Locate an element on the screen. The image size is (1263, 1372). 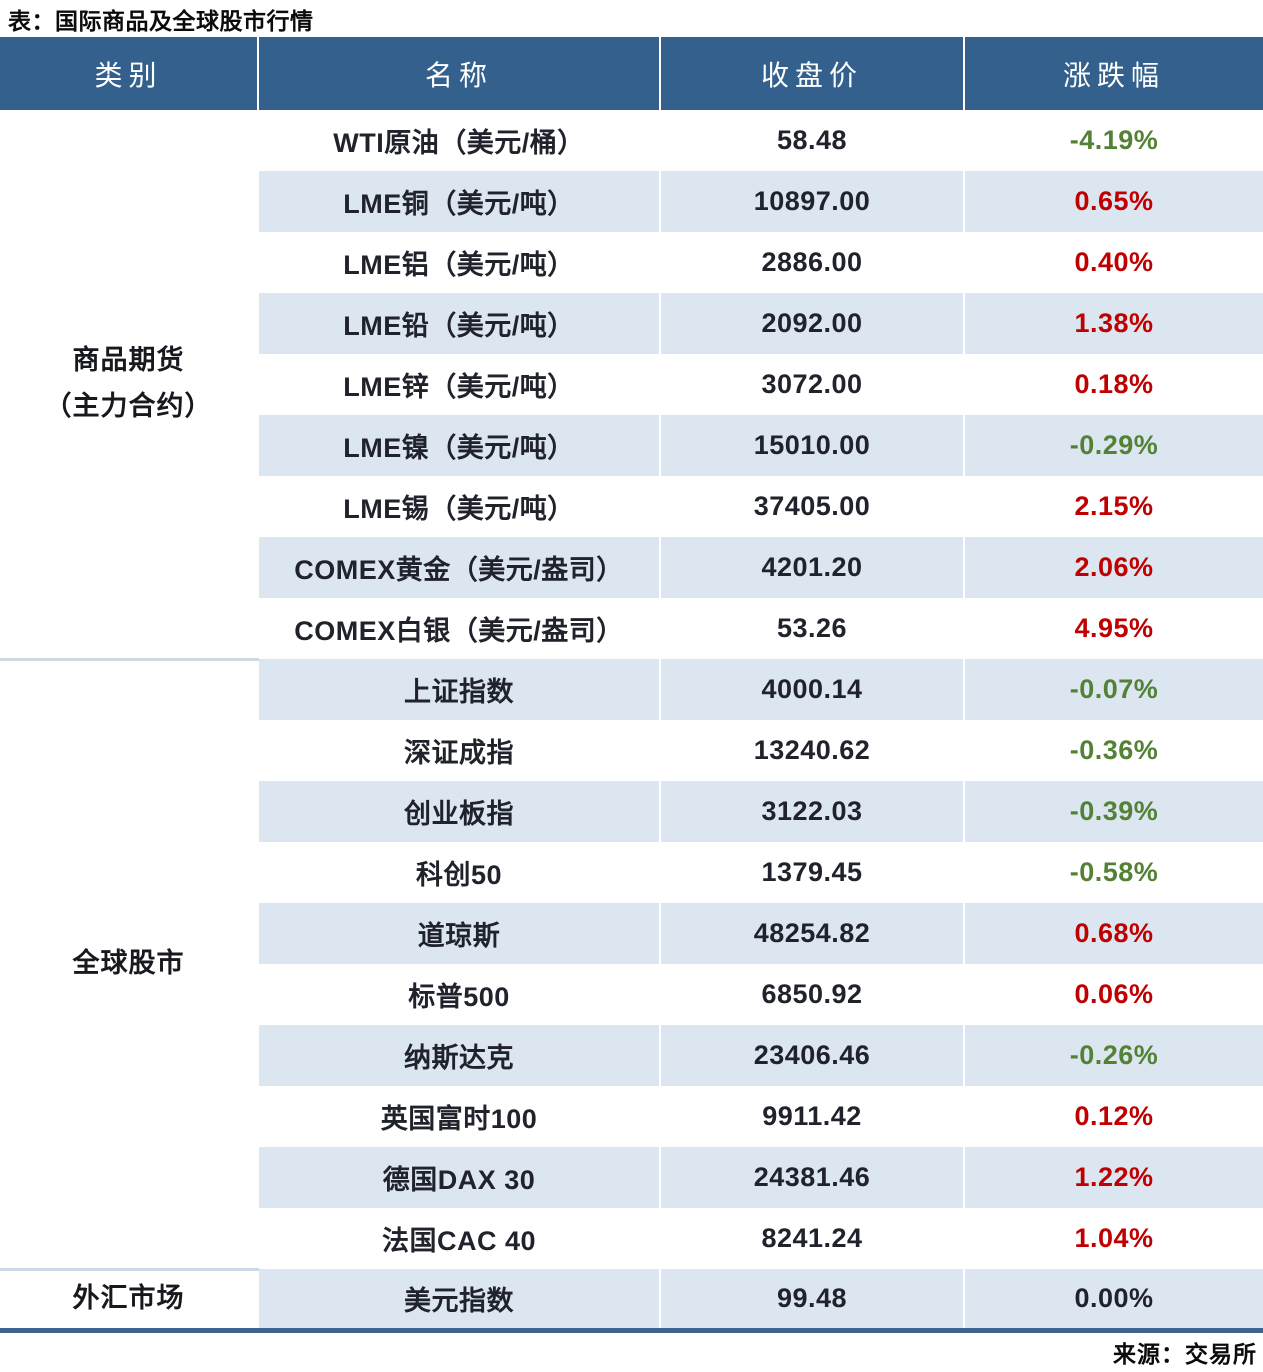
table-row: 创业板指 3122.03 -0.39% is located at coordinates (631, 811).